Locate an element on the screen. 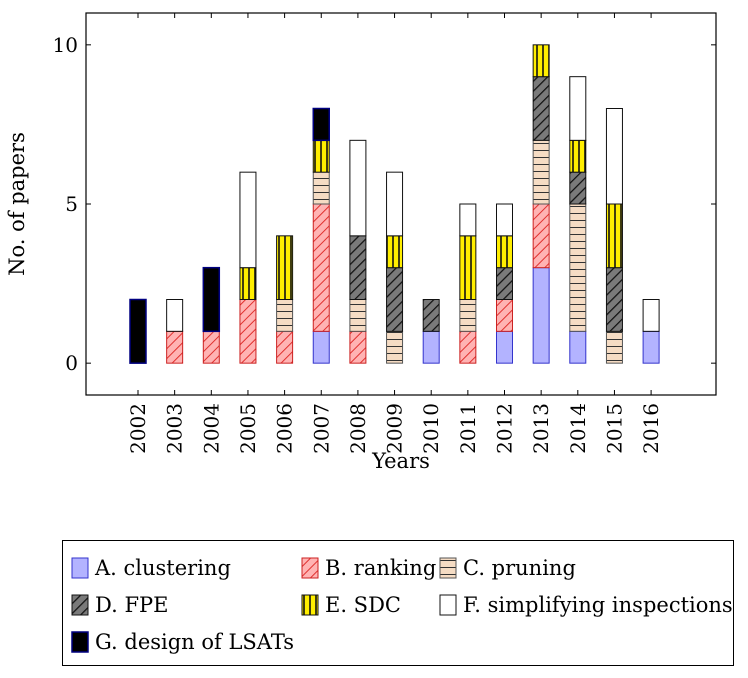 The width and height of the screenshot is (748, 678). bar-2011-b is located at coordinates (468, 347).